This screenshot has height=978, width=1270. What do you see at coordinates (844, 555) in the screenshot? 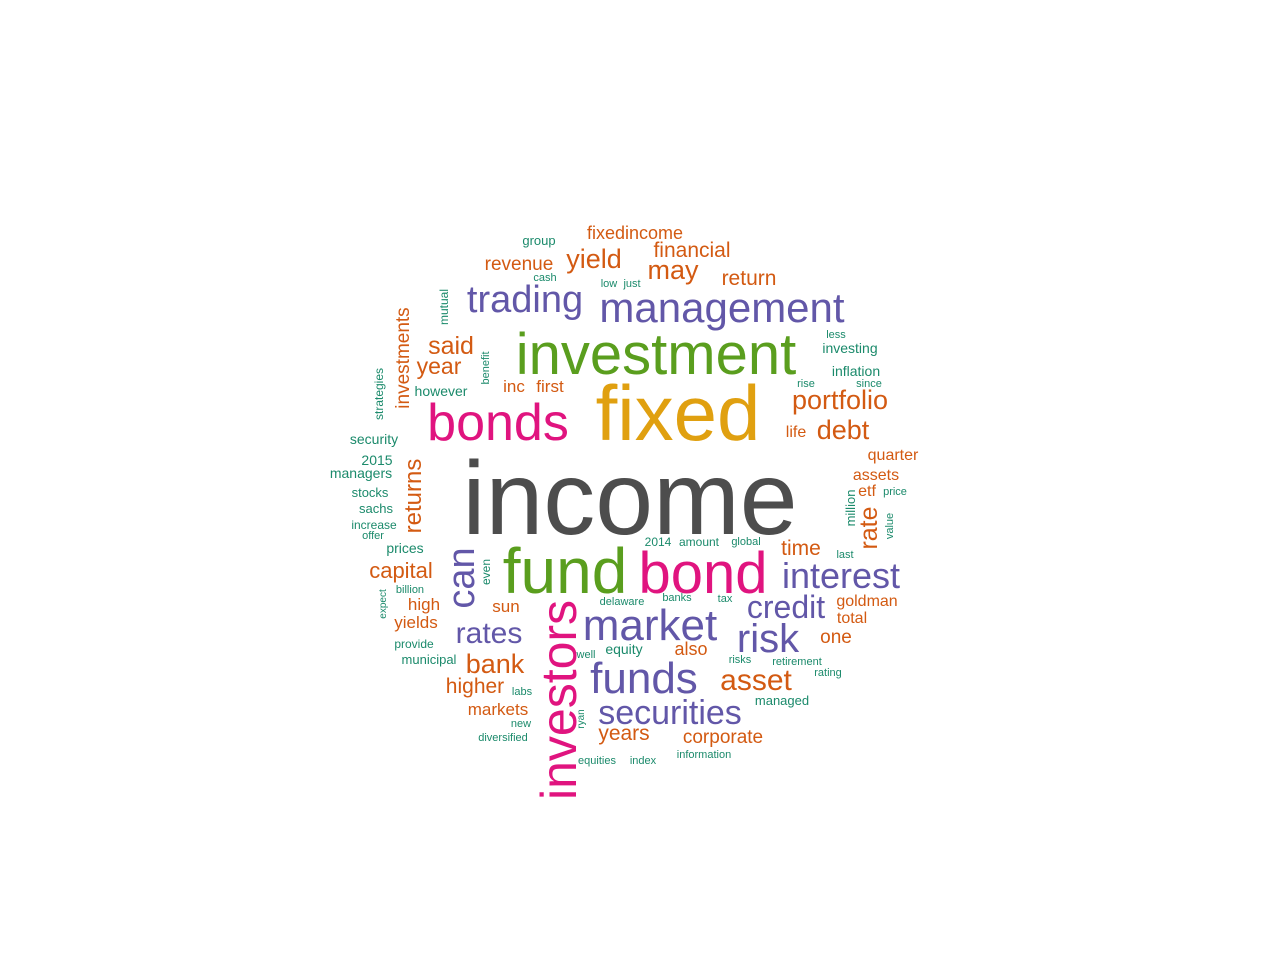
I see `word-last: last` at bounding box center [844, 555].